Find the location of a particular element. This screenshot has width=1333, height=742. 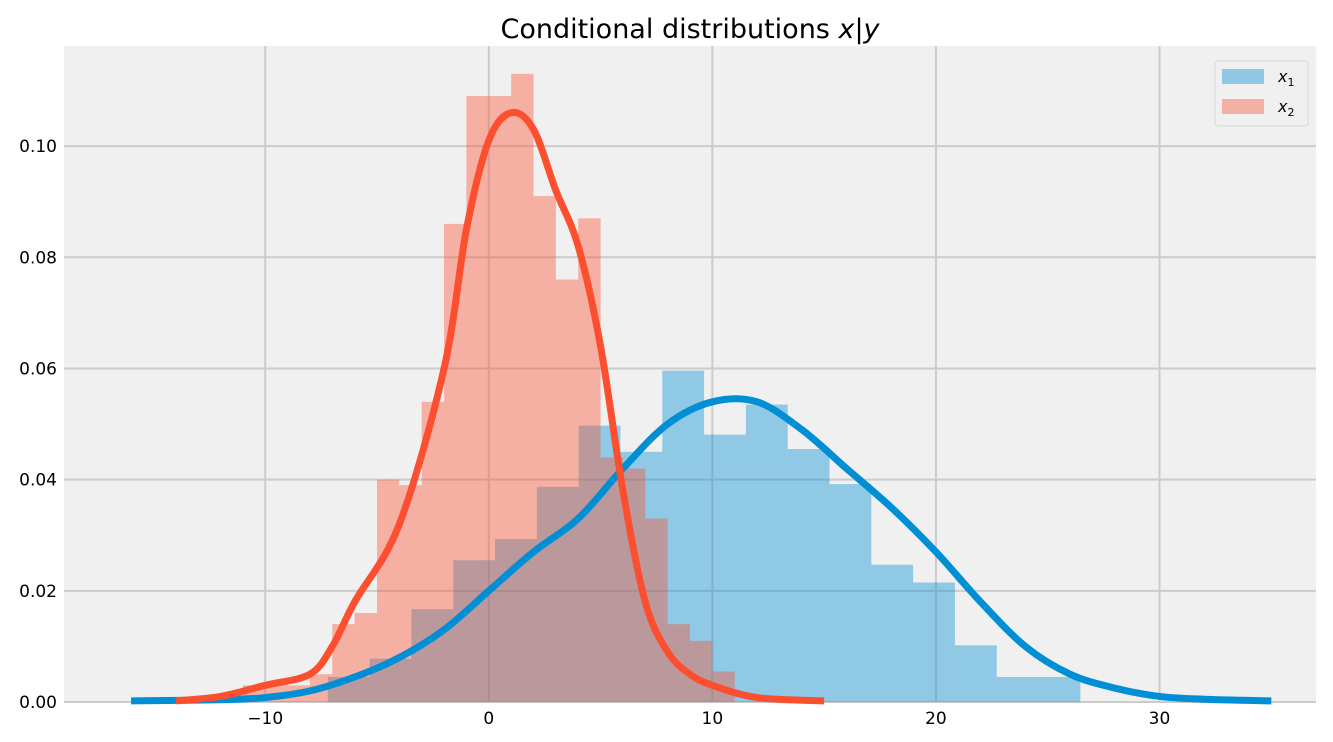

y-tick-label-4: 0.08 is located at coordinates (38, 258).